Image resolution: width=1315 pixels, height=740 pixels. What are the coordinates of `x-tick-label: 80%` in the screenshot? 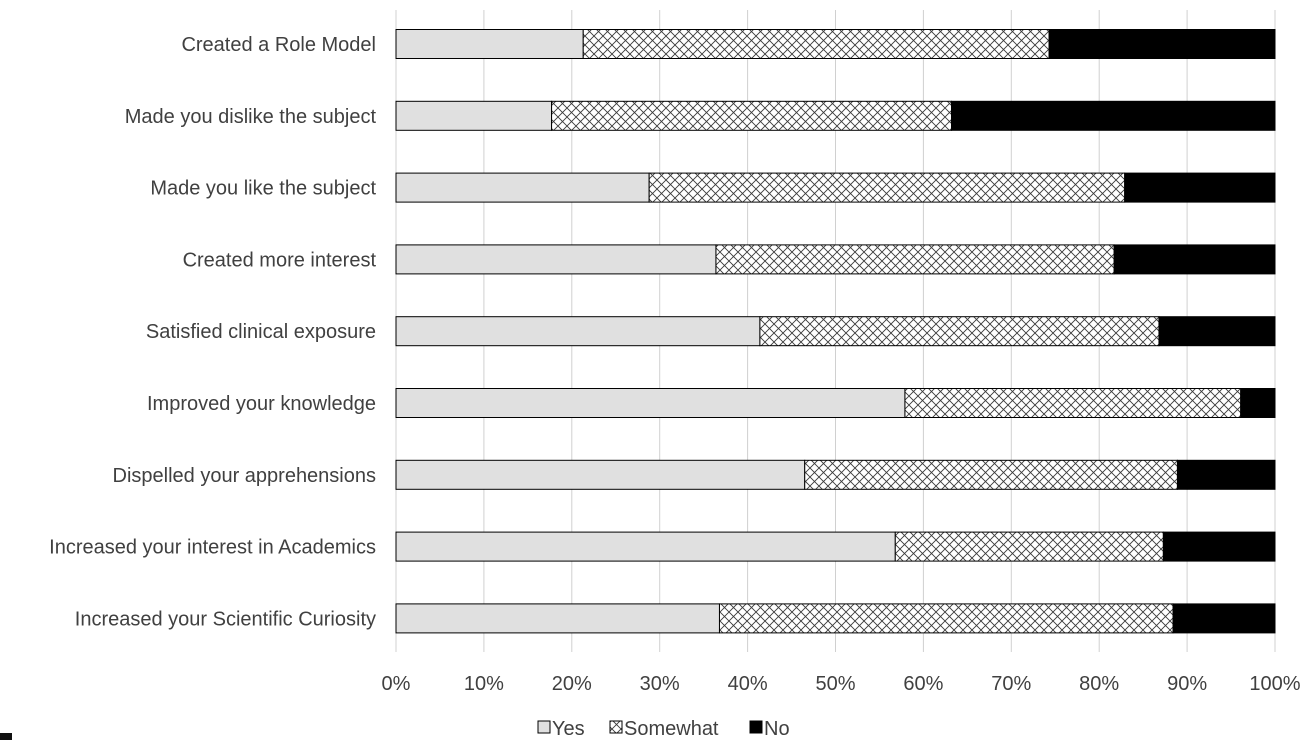 It's located at (1099, 684).